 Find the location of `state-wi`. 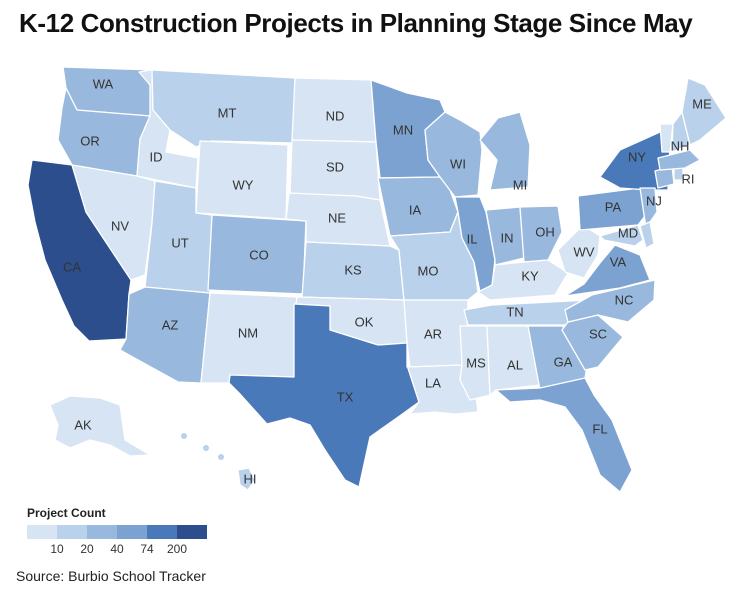

state-wi is located at coordinates (453, 154).